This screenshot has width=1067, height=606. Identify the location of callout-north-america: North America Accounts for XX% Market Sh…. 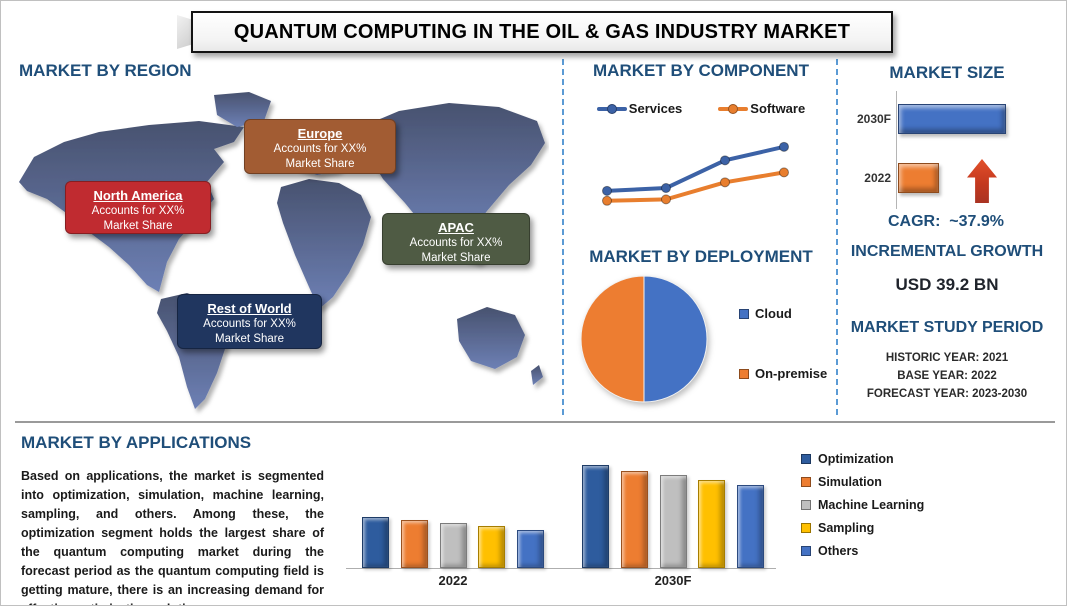
(138, 207).